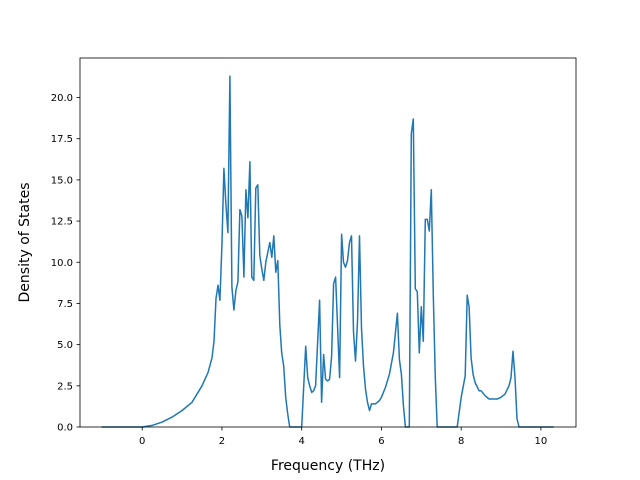 This screenshot has height=480, width=640. What do you see at coordinates (65, 345) in the screenshot?
I see `y-tick-label: 5.0` at bounding box center [65, 345].